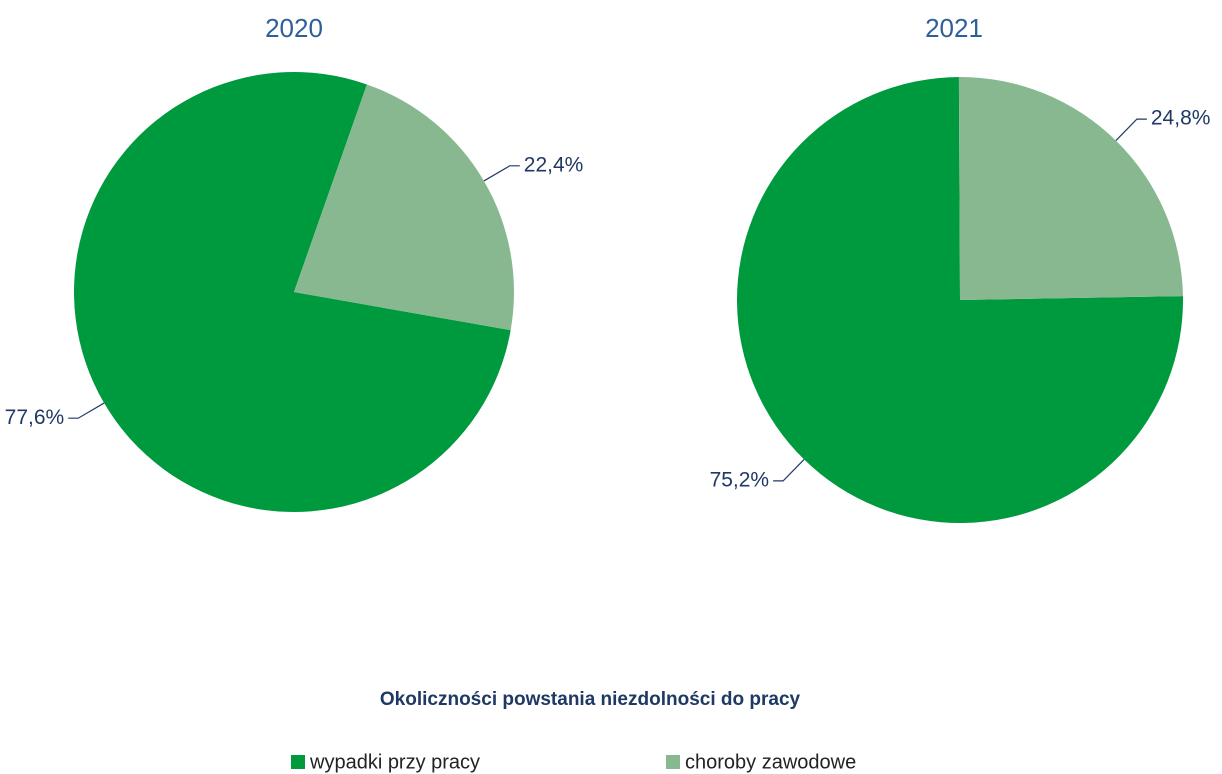  I want to click on data-label: 24,8%, so click(1181, 118).